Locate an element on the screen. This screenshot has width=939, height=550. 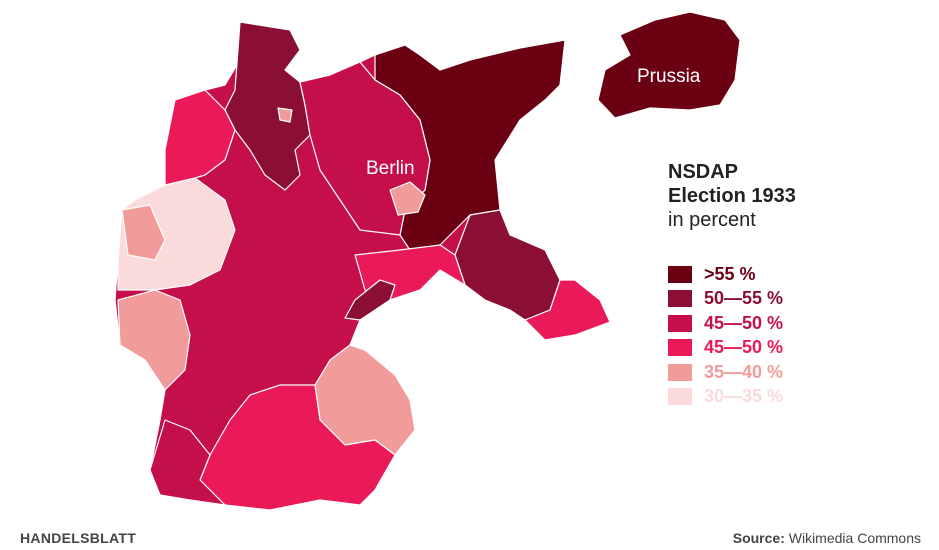
legend-item: 35—40 % is located at coordinates (725, 372).